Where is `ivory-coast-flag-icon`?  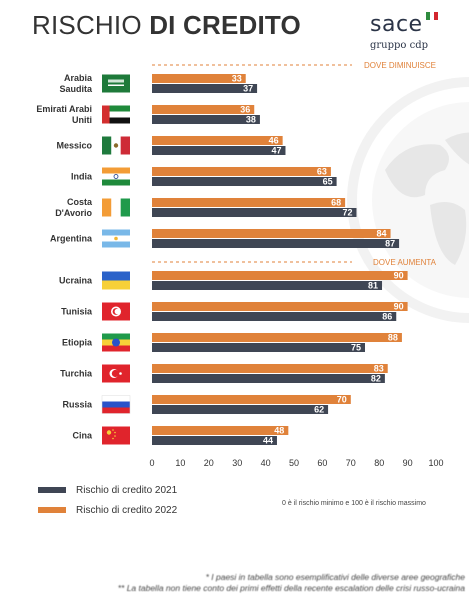
ivory-coast-flag-icon is located at coordinates (116, 207).